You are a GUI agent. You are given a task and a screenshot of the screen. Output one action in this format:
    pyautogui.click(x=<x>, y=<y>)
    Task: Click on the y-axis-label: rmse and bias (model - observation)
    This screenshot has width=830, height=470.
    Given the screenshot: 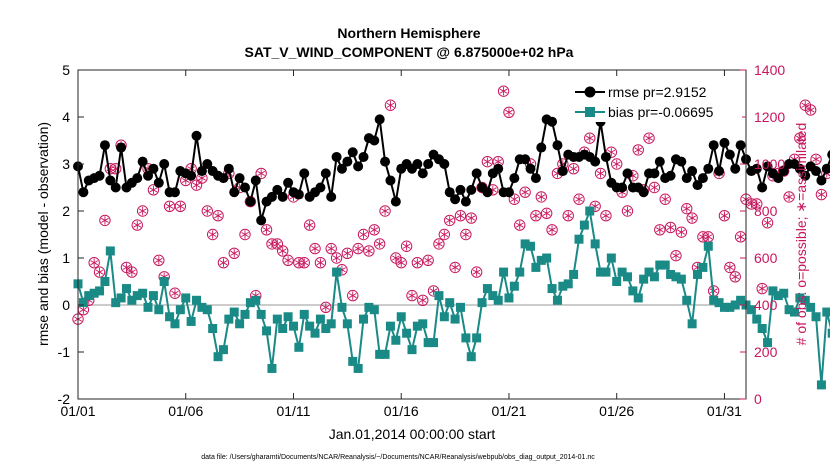 What is the action you would take?
    pyautogui.click(x=43, y=234)
    